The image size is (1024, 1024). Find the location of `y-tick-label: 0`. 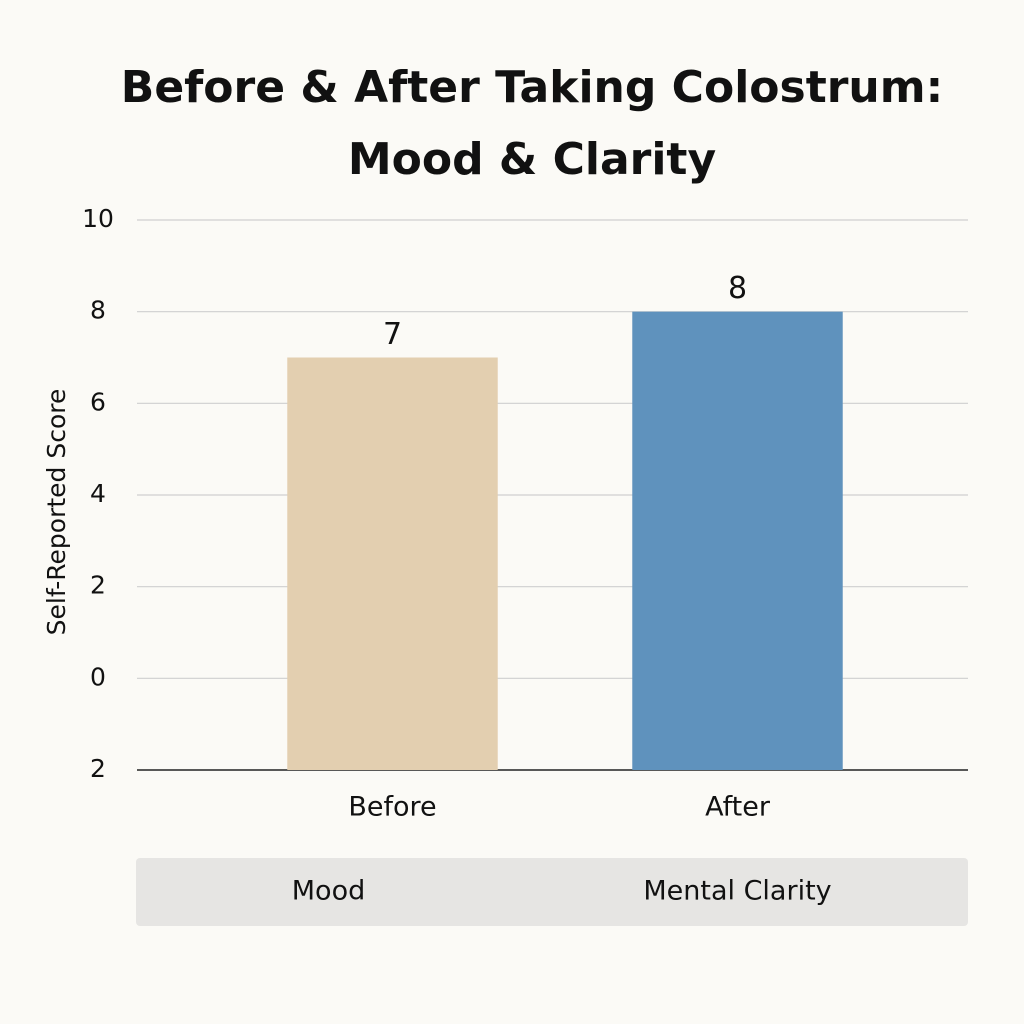

y-tick-label: 0 is located at coordinates (98, 676).